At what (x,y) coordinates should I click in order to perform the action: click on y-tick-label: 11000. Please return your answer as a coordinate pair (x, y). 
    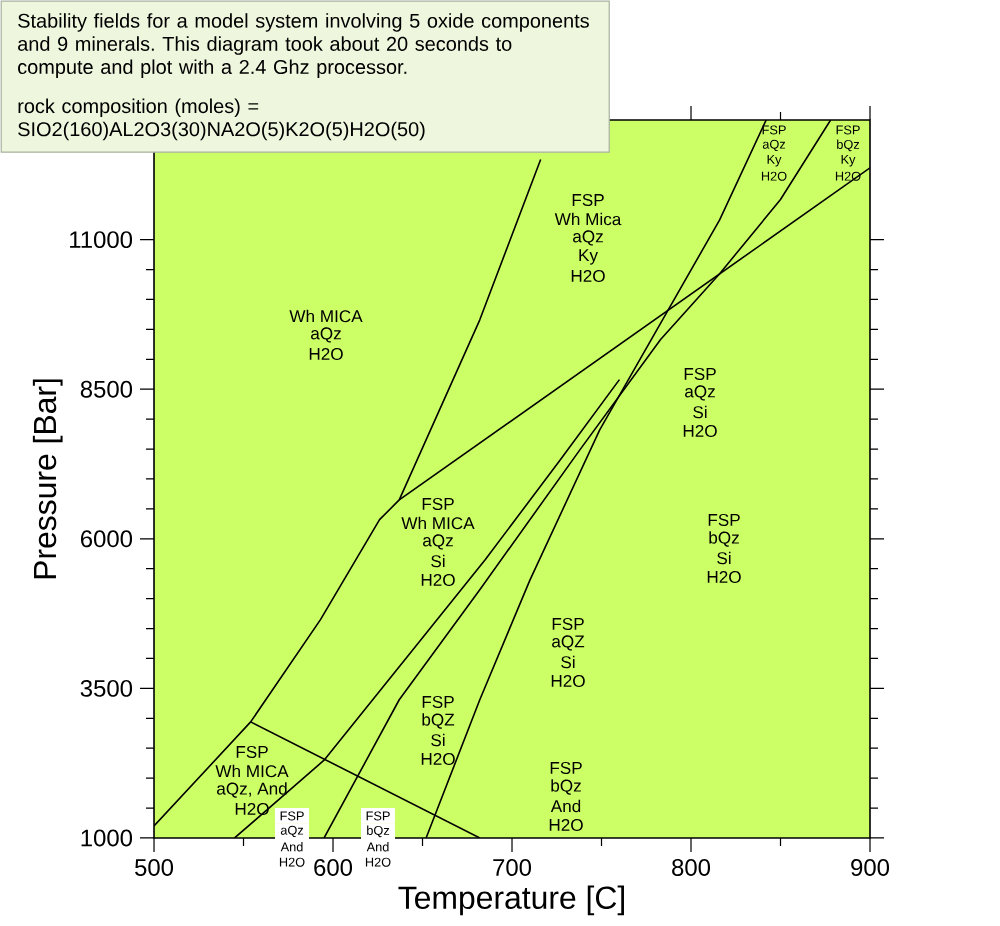
    Looking at the image, I should click on (101, 240).